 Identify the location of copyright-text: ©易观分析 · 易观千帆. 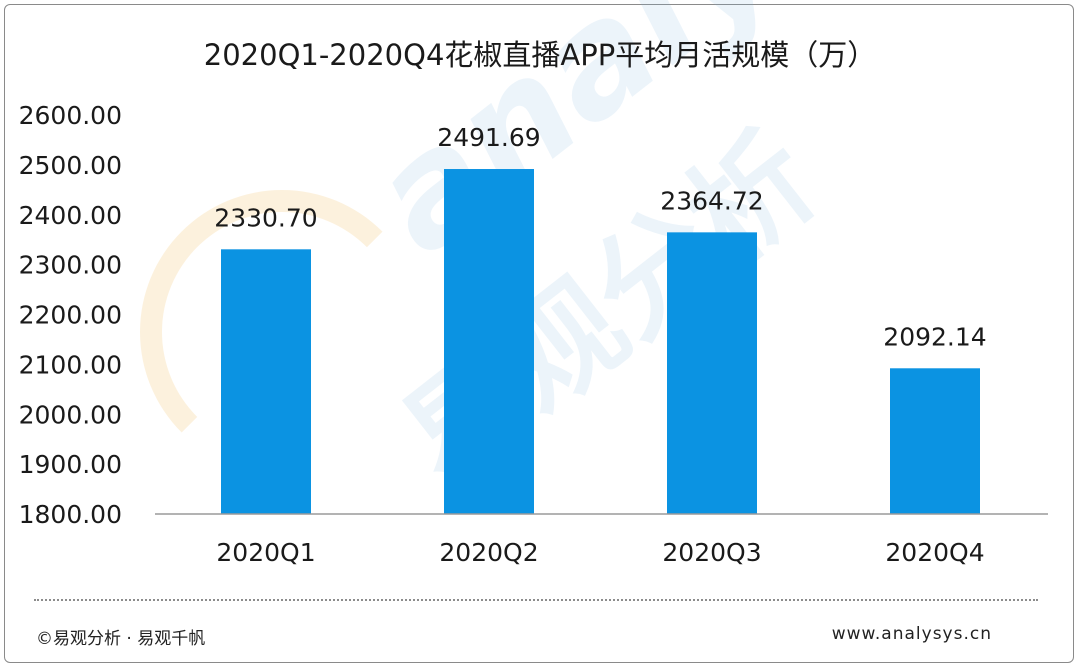
(121, 639).